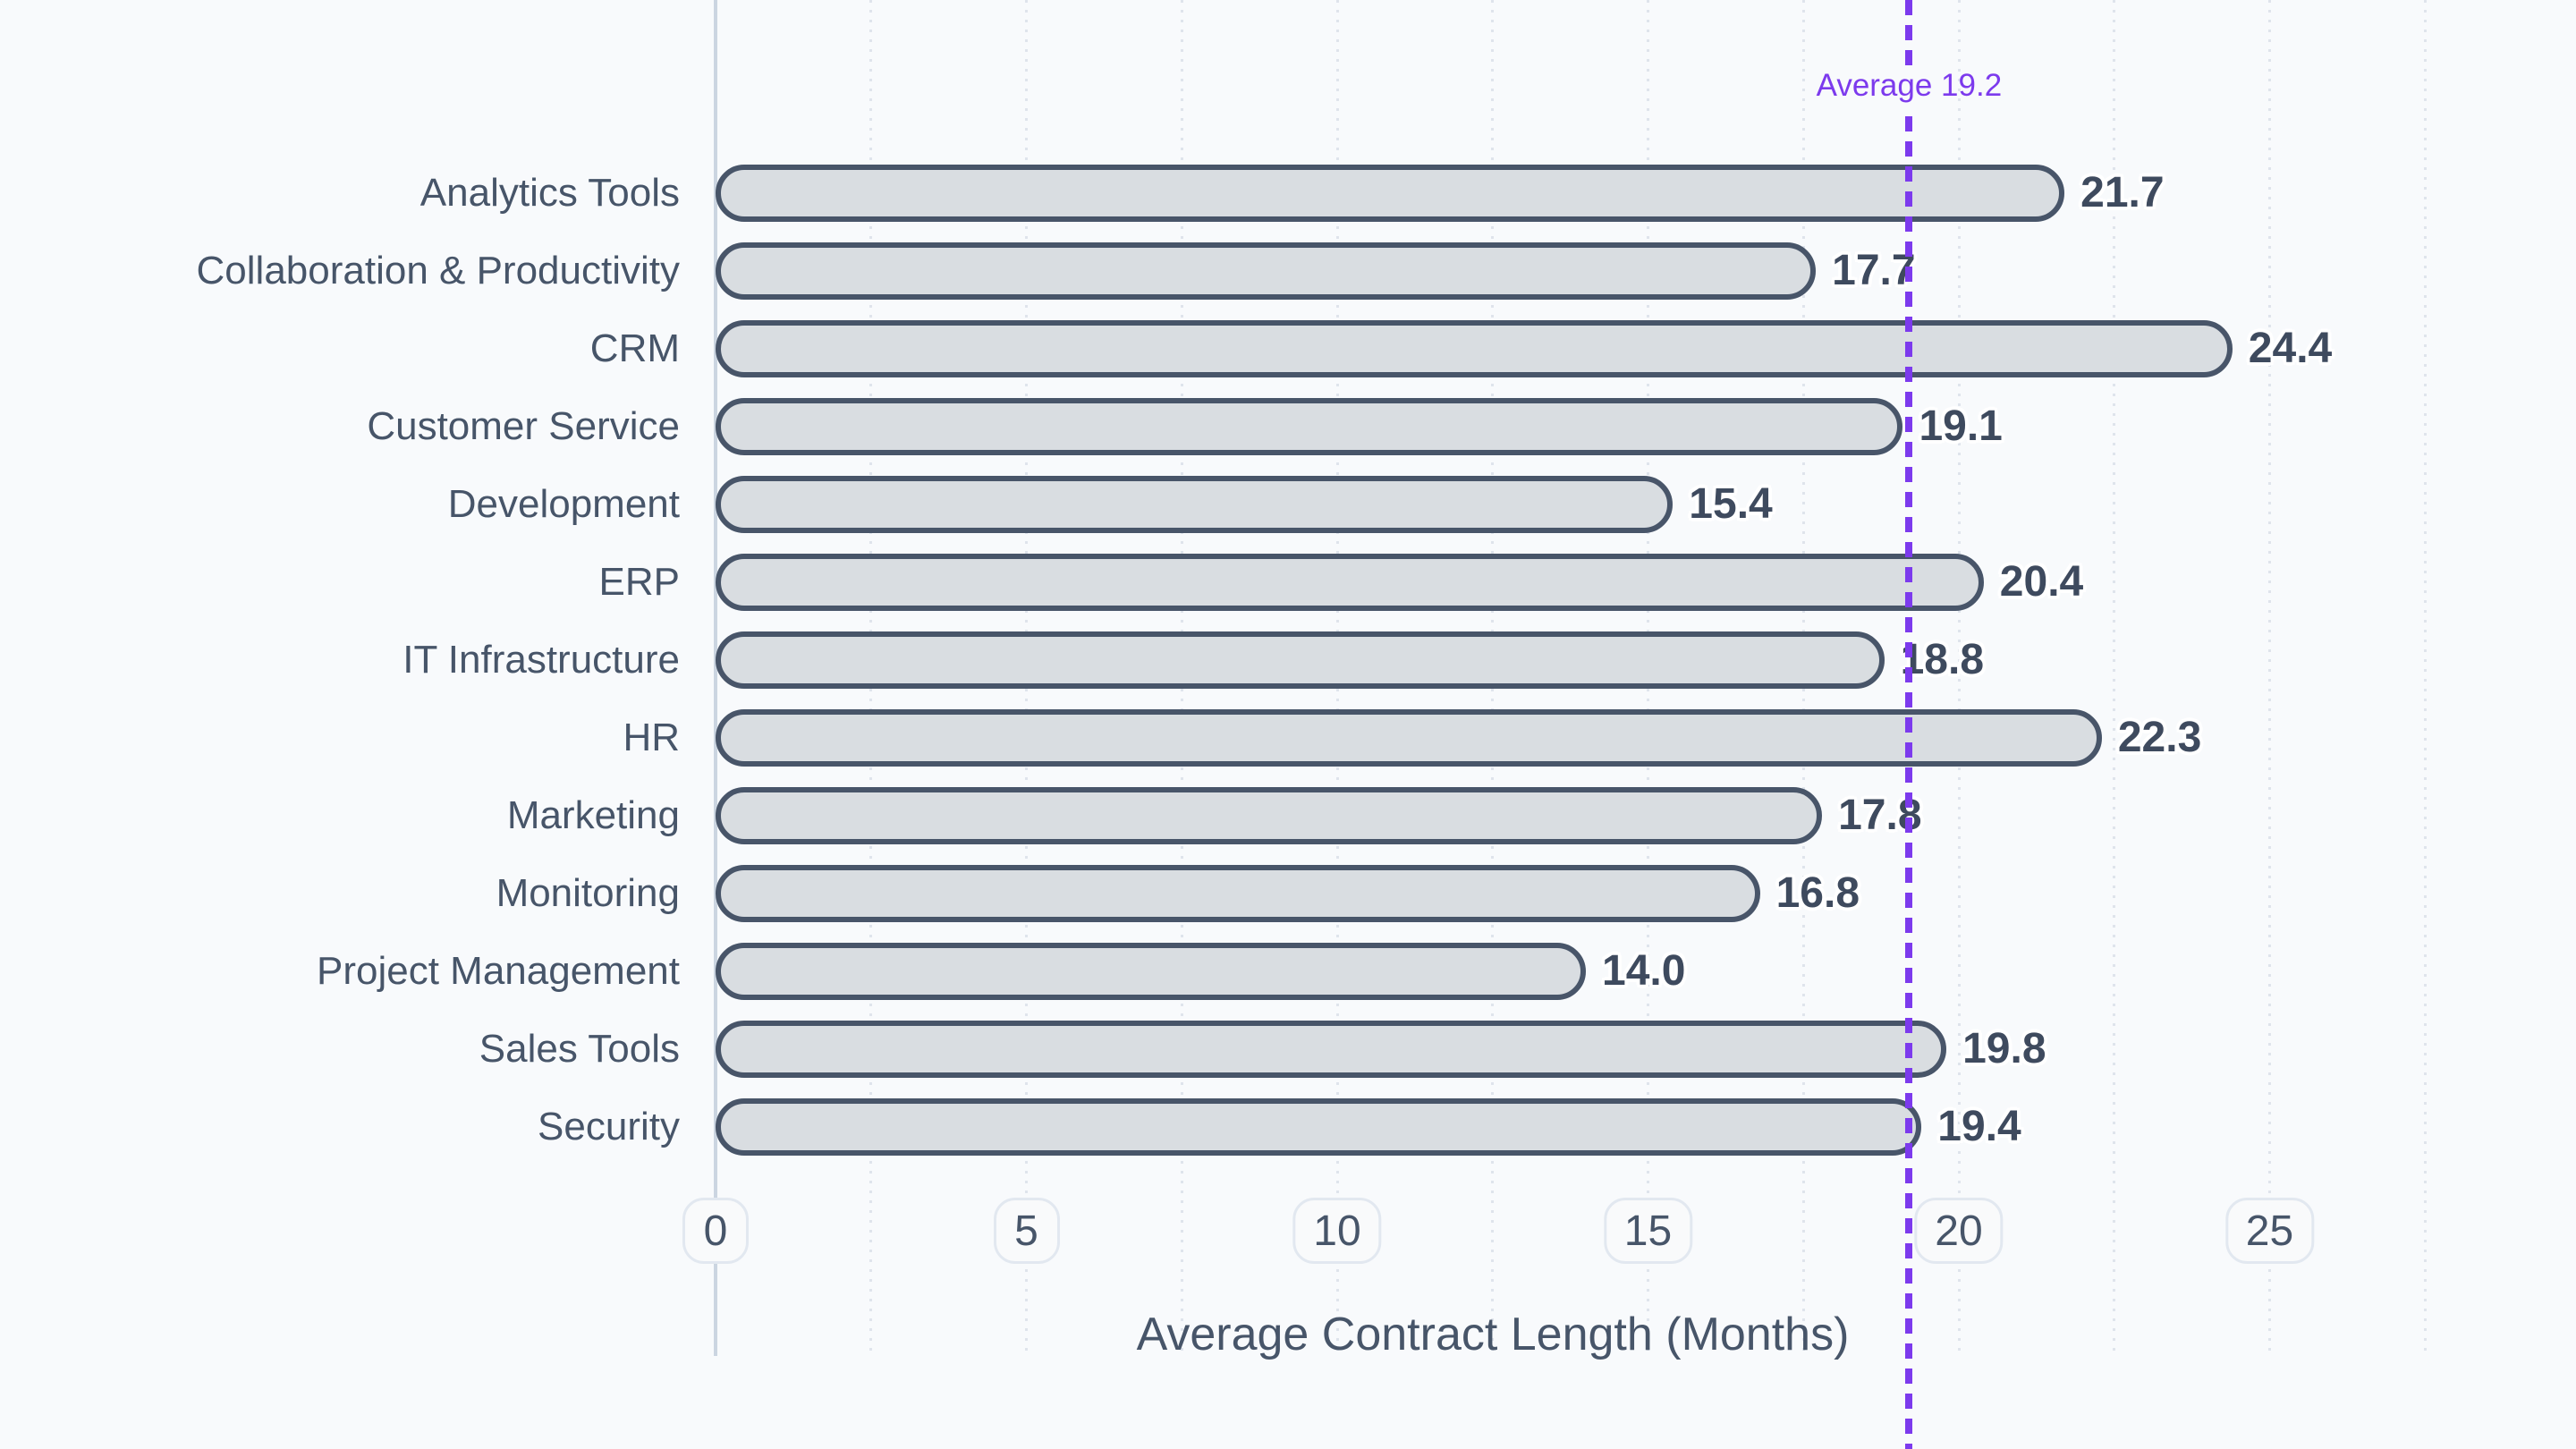 The width and height of the screenshot is (2576, 1449). What do you see at coordinates (2122, 192) in the screenshot?
I see `value-label: 21.7` at bounding box center [2122, 192].